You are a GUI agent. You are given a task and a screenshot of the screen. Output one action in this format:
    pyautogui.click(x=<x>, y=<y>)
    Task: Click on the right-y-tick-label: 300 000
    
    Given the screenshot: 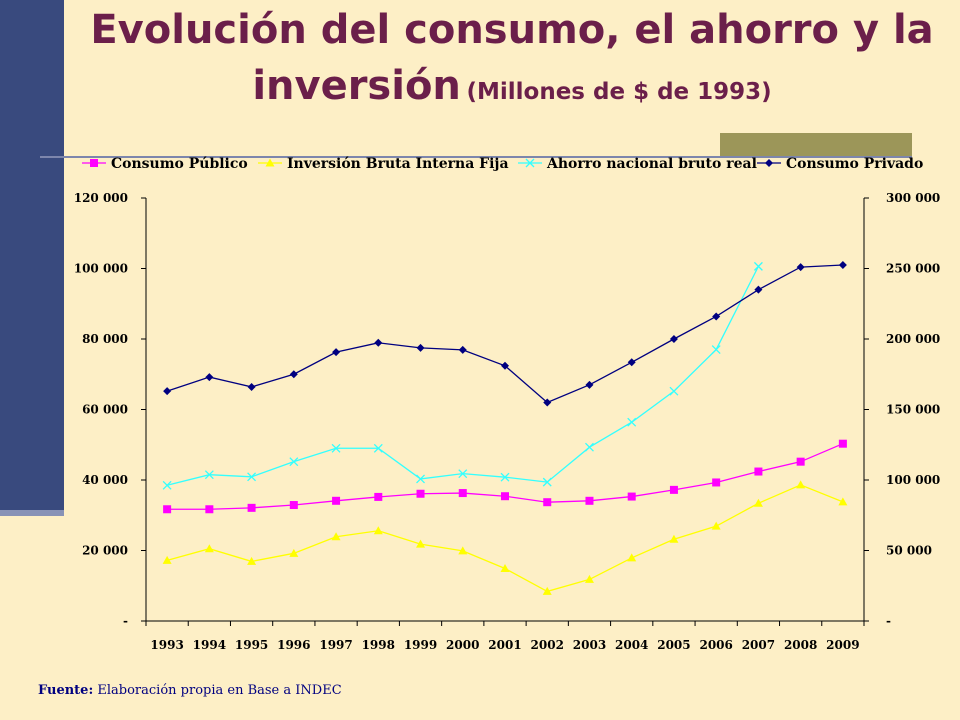 What is the action you would take?
    pyautogui.click(x=913, y=198)
    